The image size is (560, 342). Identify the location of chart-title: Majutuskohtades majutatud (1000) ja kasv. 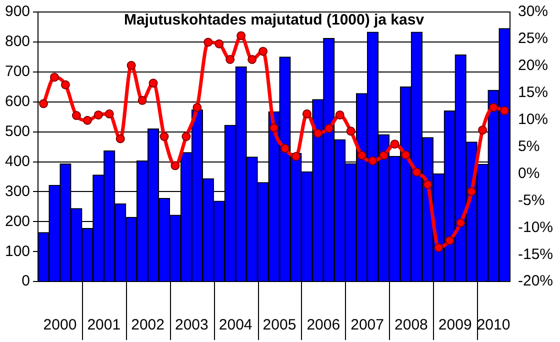
(274, 20).